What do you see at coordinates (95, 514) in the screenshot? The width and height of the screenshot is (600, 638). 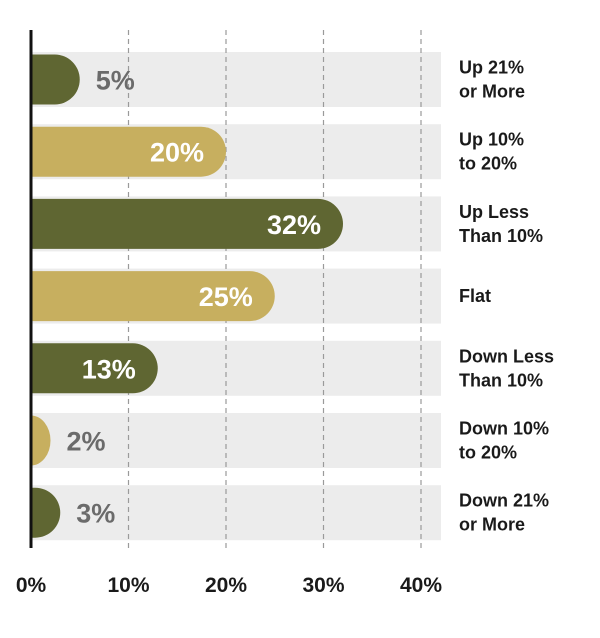 I see `bar-value-label: 3%` at bounding box center [95, 514].